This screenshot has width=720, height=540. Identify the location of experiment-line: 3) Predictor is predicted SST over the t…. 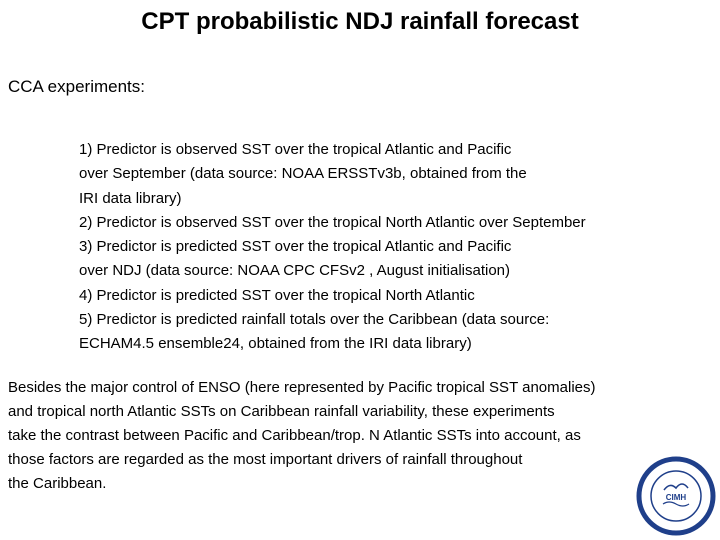
(295, 247).